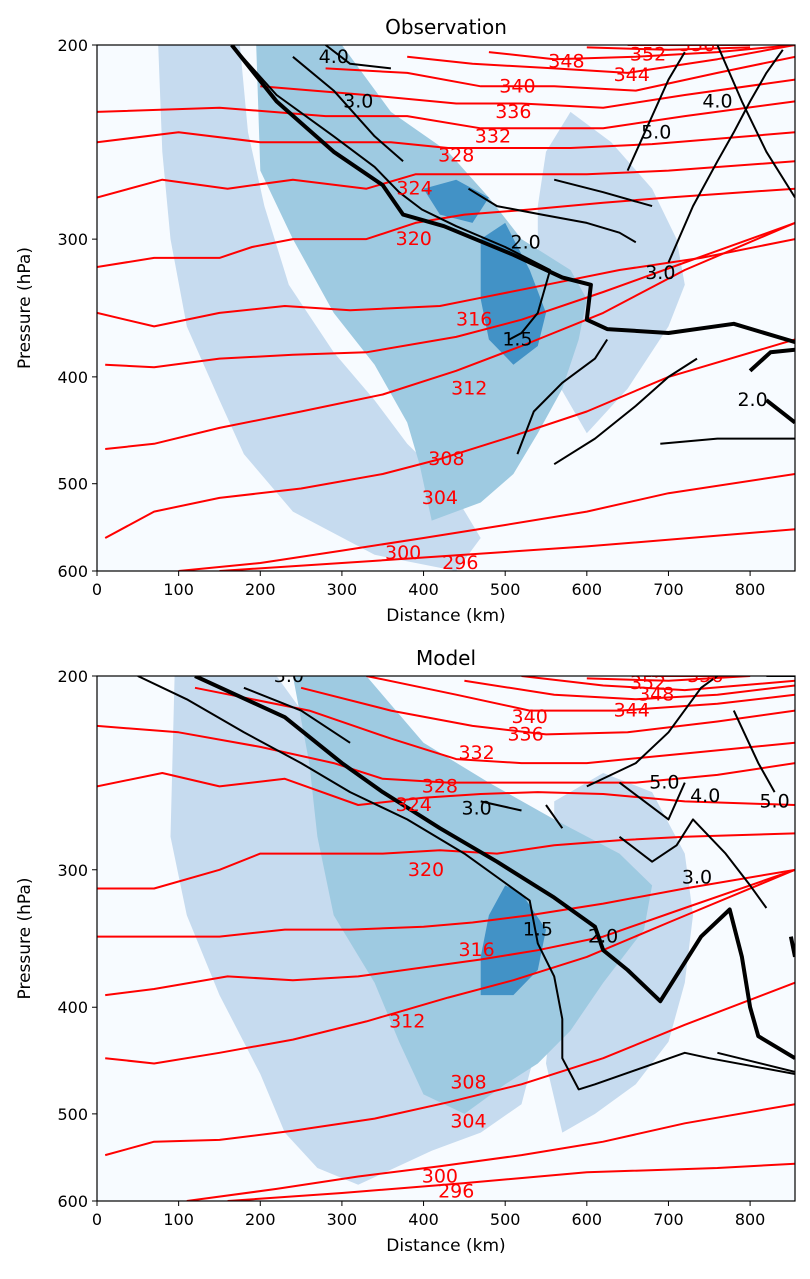 The width and height of the screenshot is (810, 1279). What do you see at coordinates (342, 1219) in the screenshot?
I see `panel-2-x-tick-label: 300` at bounding box center [342, 1219].